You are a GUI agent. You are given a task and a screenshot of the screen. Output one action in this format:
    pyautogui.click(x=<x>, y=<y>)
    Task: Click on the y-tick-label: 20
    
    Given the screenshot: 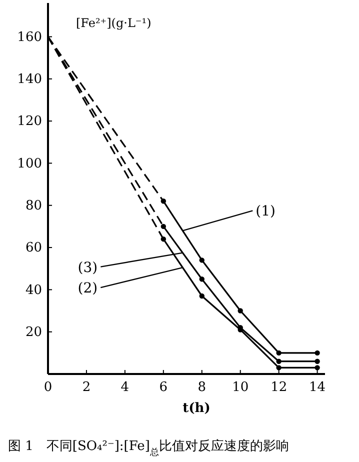 What is the action you would take?
    pyautogui.click(x=33, y=332)
    